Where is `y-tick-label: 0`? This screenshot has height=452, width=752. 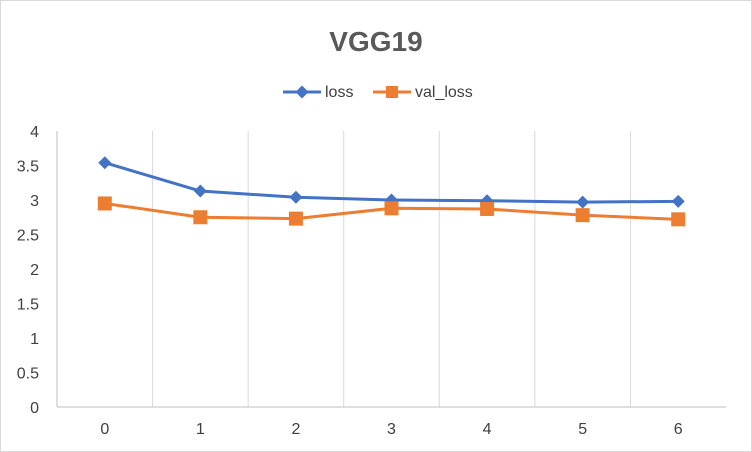
y-tick-label: 0 is located at coordinates (34, 408).